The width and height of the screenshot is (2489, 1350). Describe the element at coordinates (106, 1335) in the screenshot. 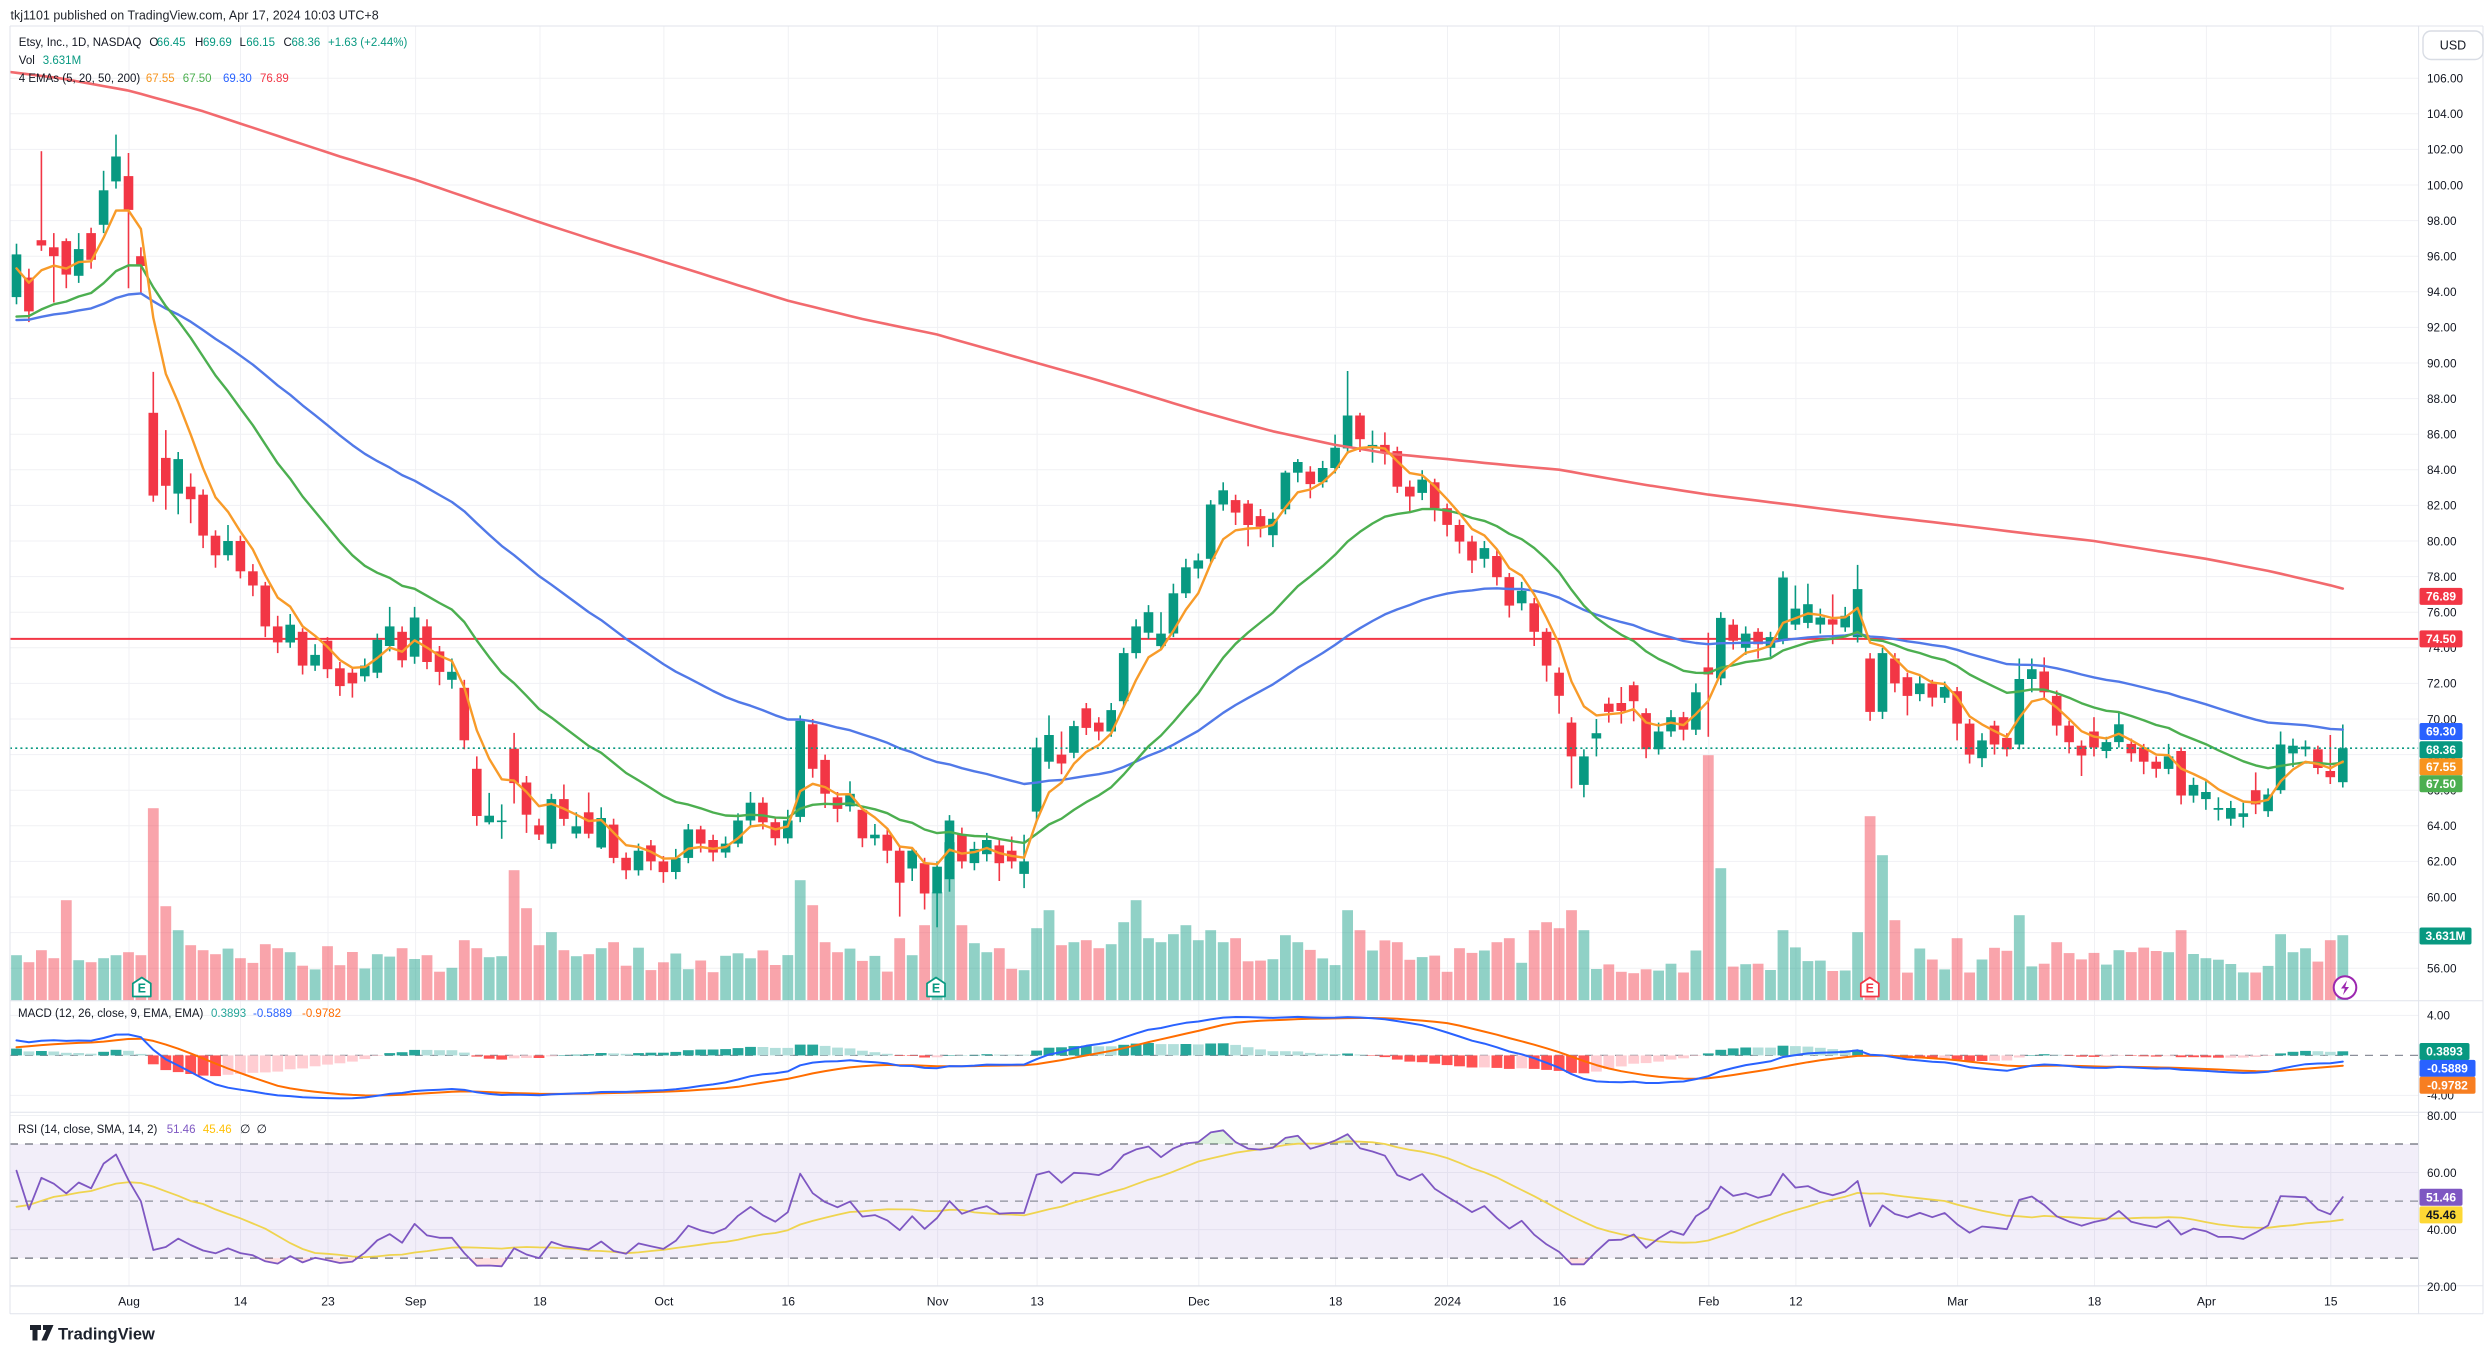

I see `svg-text: TradingView` at that location.